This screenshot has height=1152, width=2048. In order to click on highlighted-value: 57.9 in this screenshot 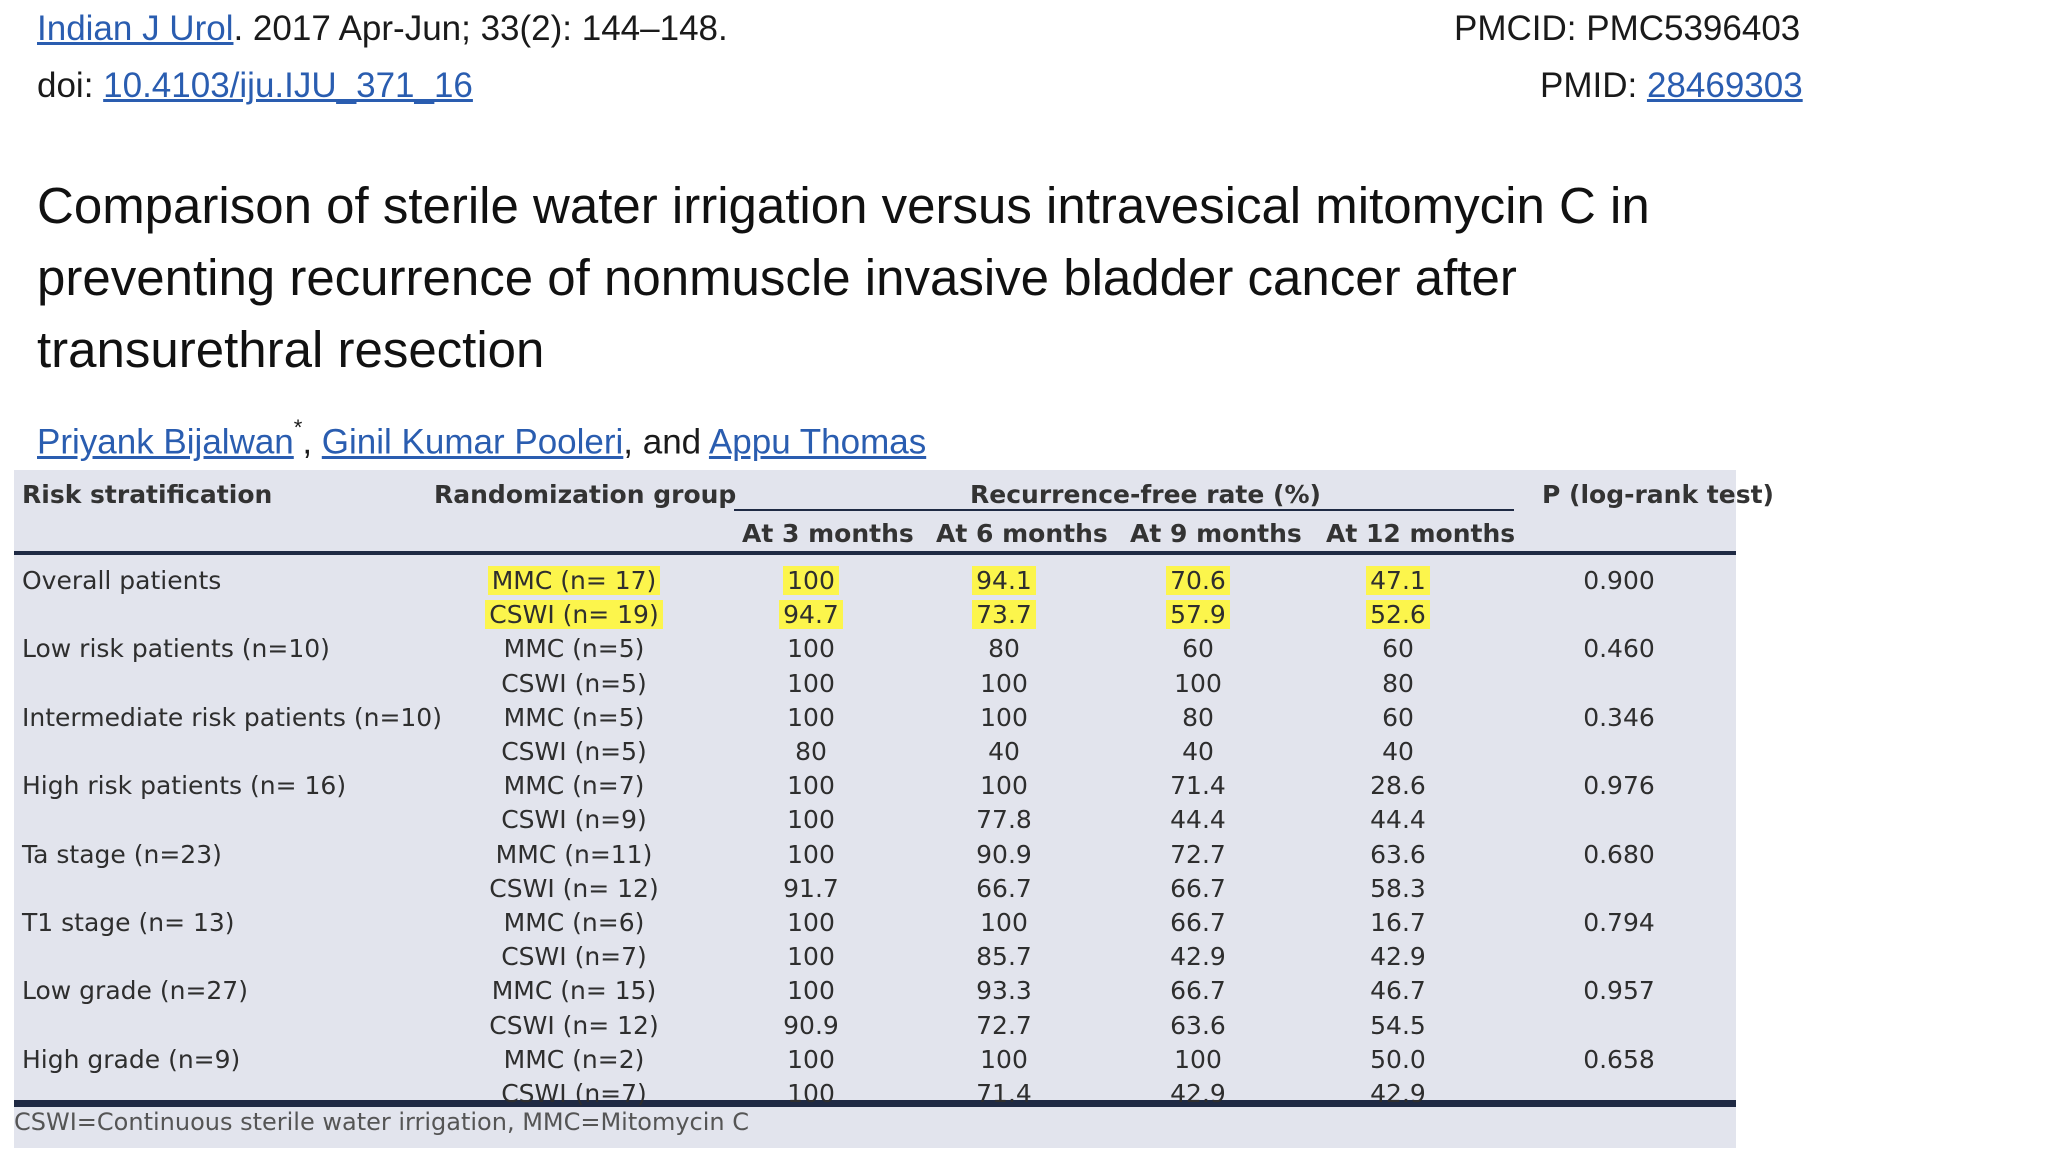, I will do `click(1198, 615)`.